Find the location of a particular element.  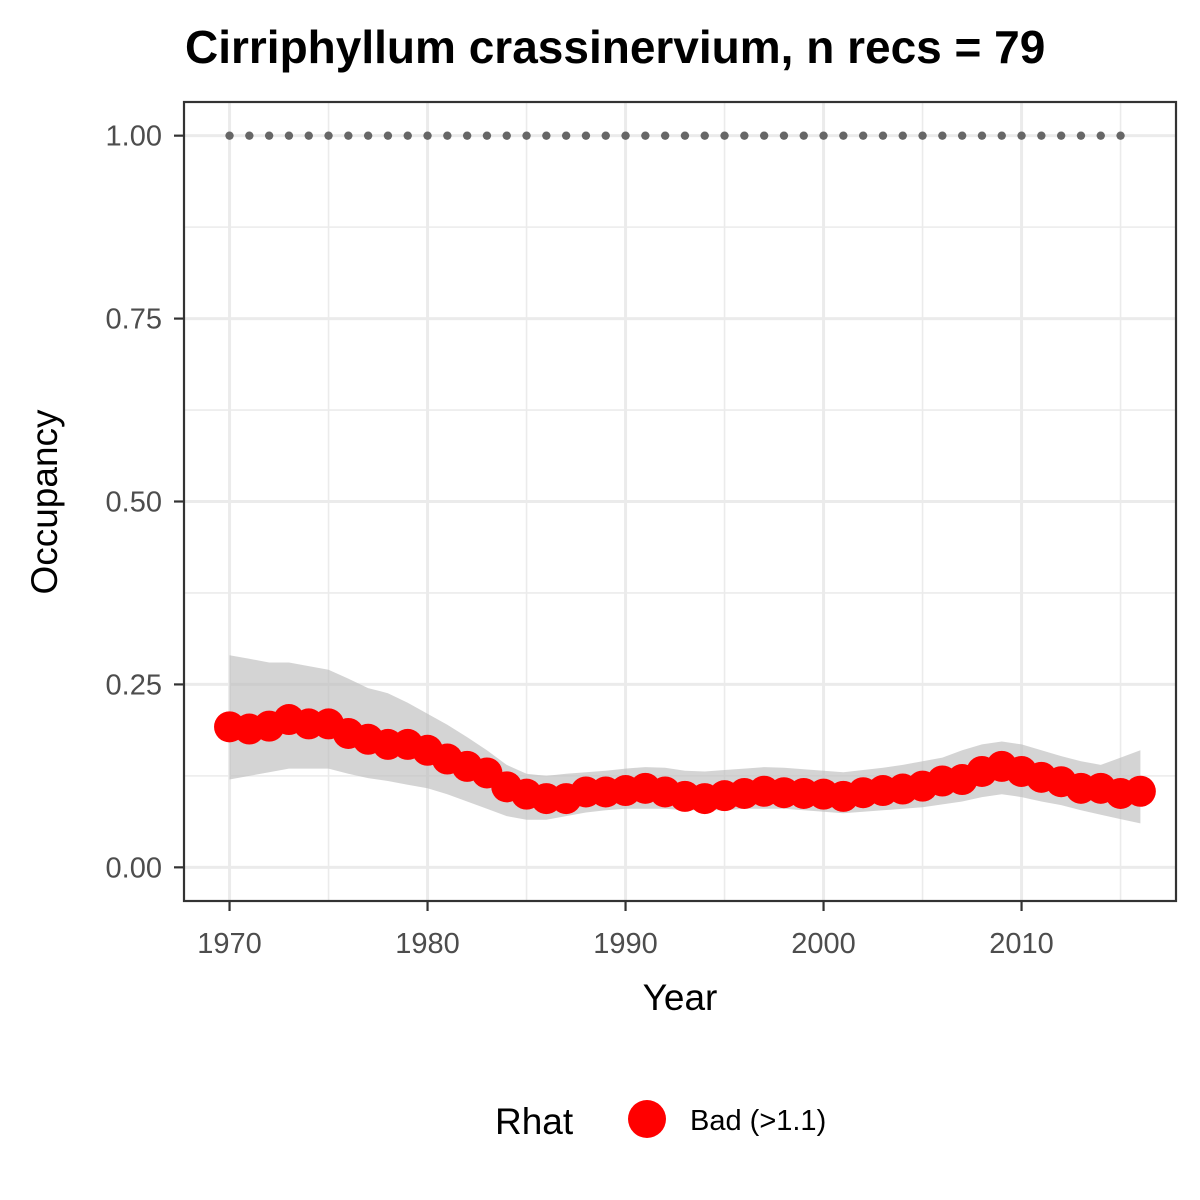

x-tick-label-0: 1970 is located at coordinates (229, 944).